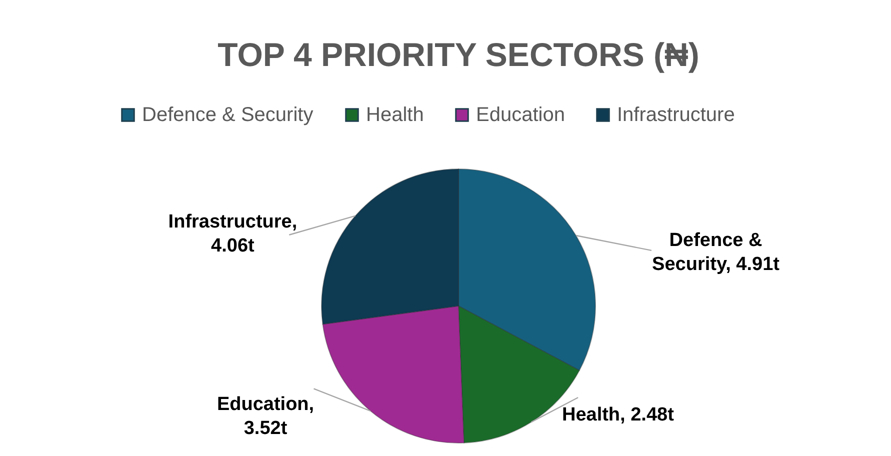 The width and height of the screenshot is (891, 456). What do you see at coordinates (716, 253) in the screenshot?
I see `data-label: Defence & Security, 4.91t` at bounding box center [716, 253].